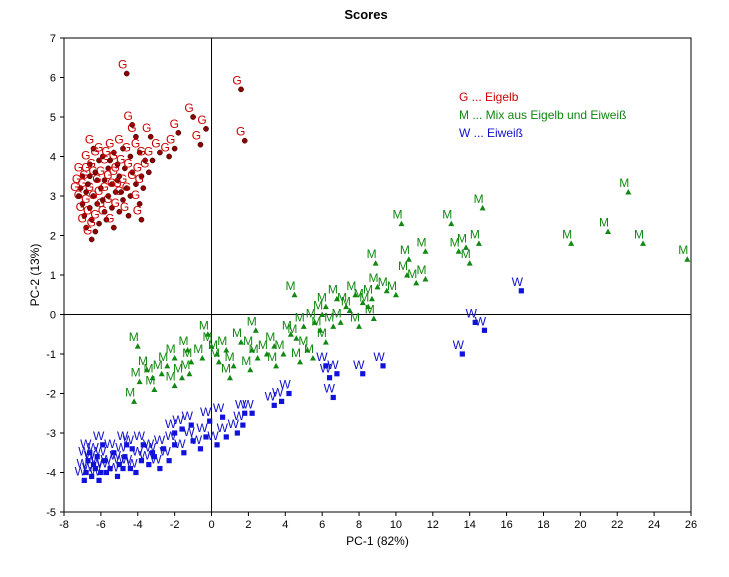 Image resolution: width=729 pixels, height=577 pixels. What do you see at coordinates (359, 525) in the screenshot?
I see `x-tick-label: 8` at bounding box center [359, 525].